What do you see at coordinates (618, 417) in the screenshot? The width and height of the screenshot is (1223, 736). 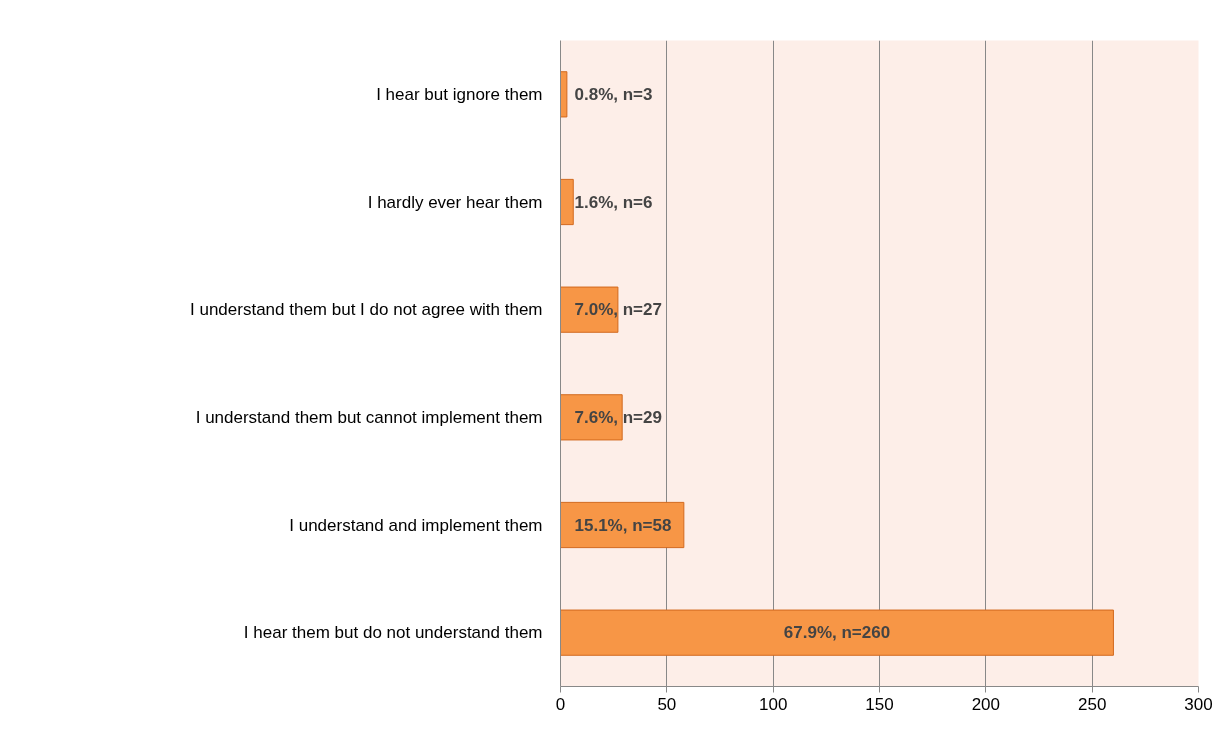 I see `data-label: 7.6%, n=29` at bounding box center [618, 417].